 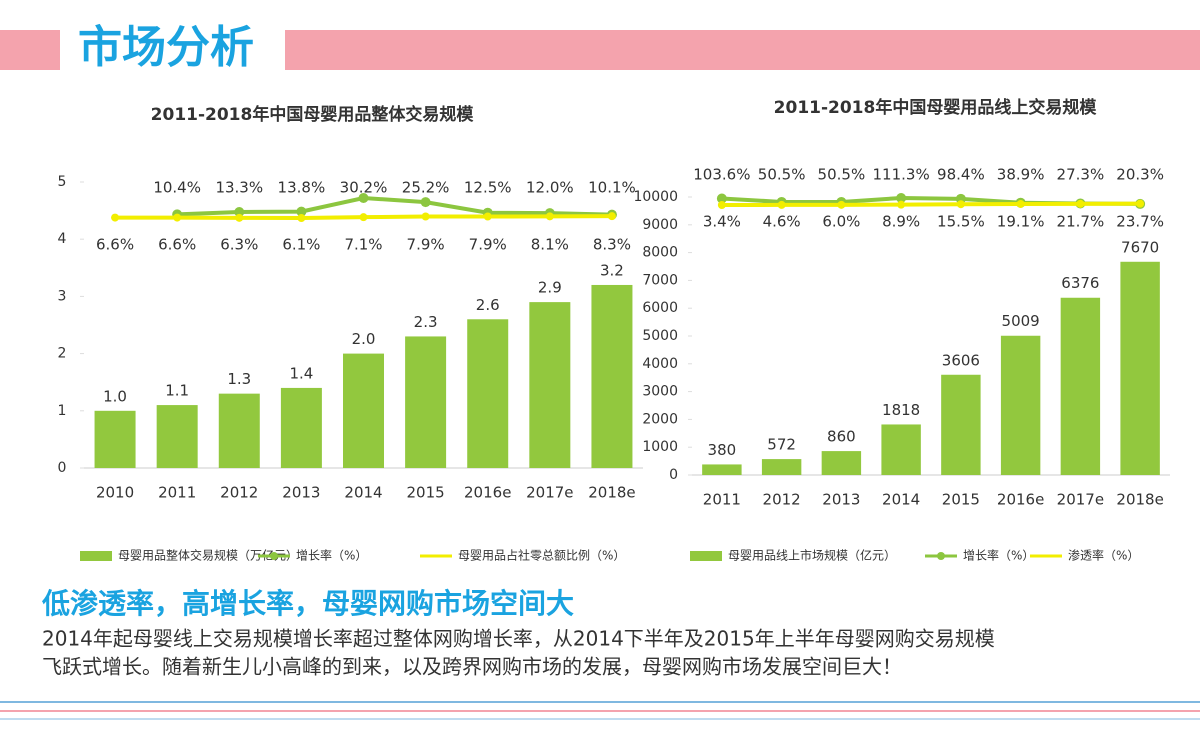 What do you see at coordinates (62, 182) in the screenshot?
I see `y-tick-label: 5` at bounding box center [62, 182].